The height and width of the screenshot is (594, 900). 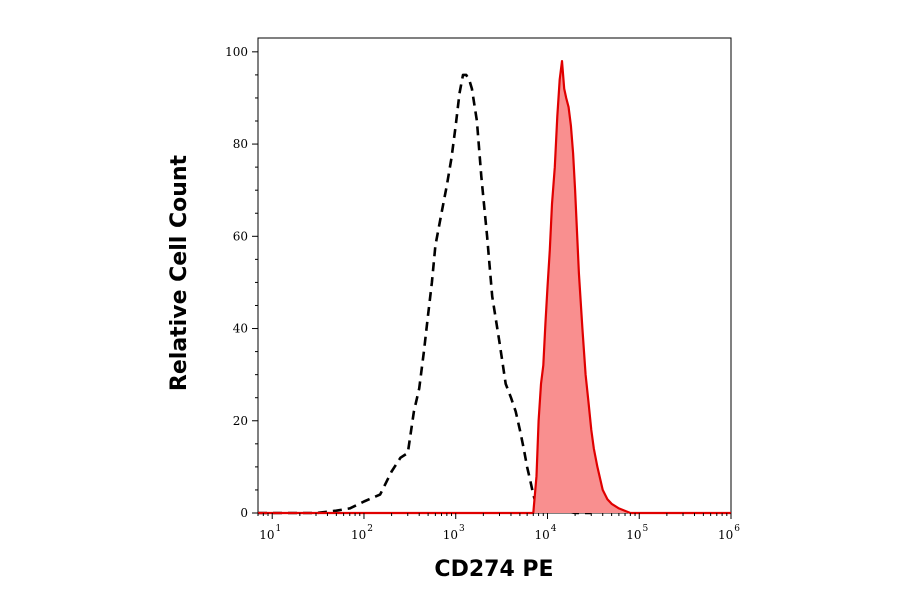 I want to click on x-tick-label: 10⁴, so click(x=545, y=533).